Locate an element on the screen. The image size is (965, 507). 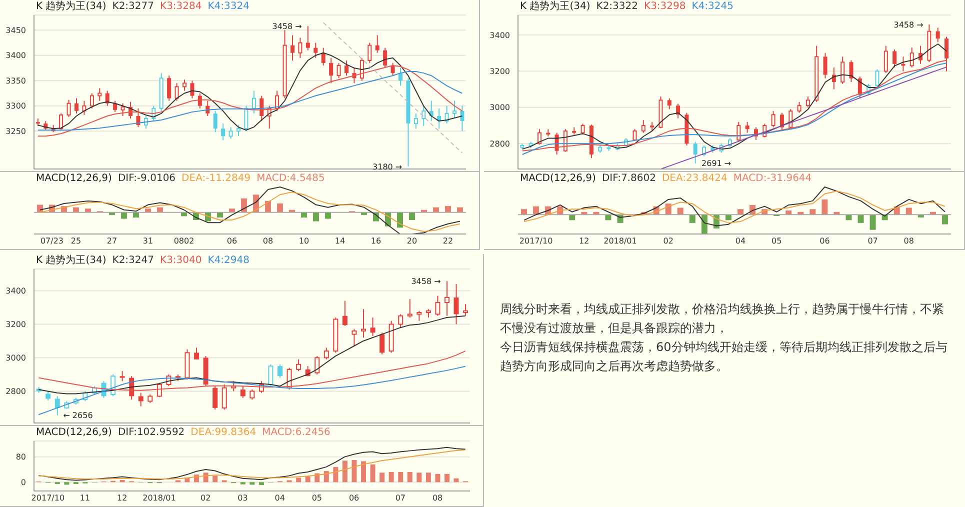
y-tick-label: 3000 is located at coordinates (500, 107).